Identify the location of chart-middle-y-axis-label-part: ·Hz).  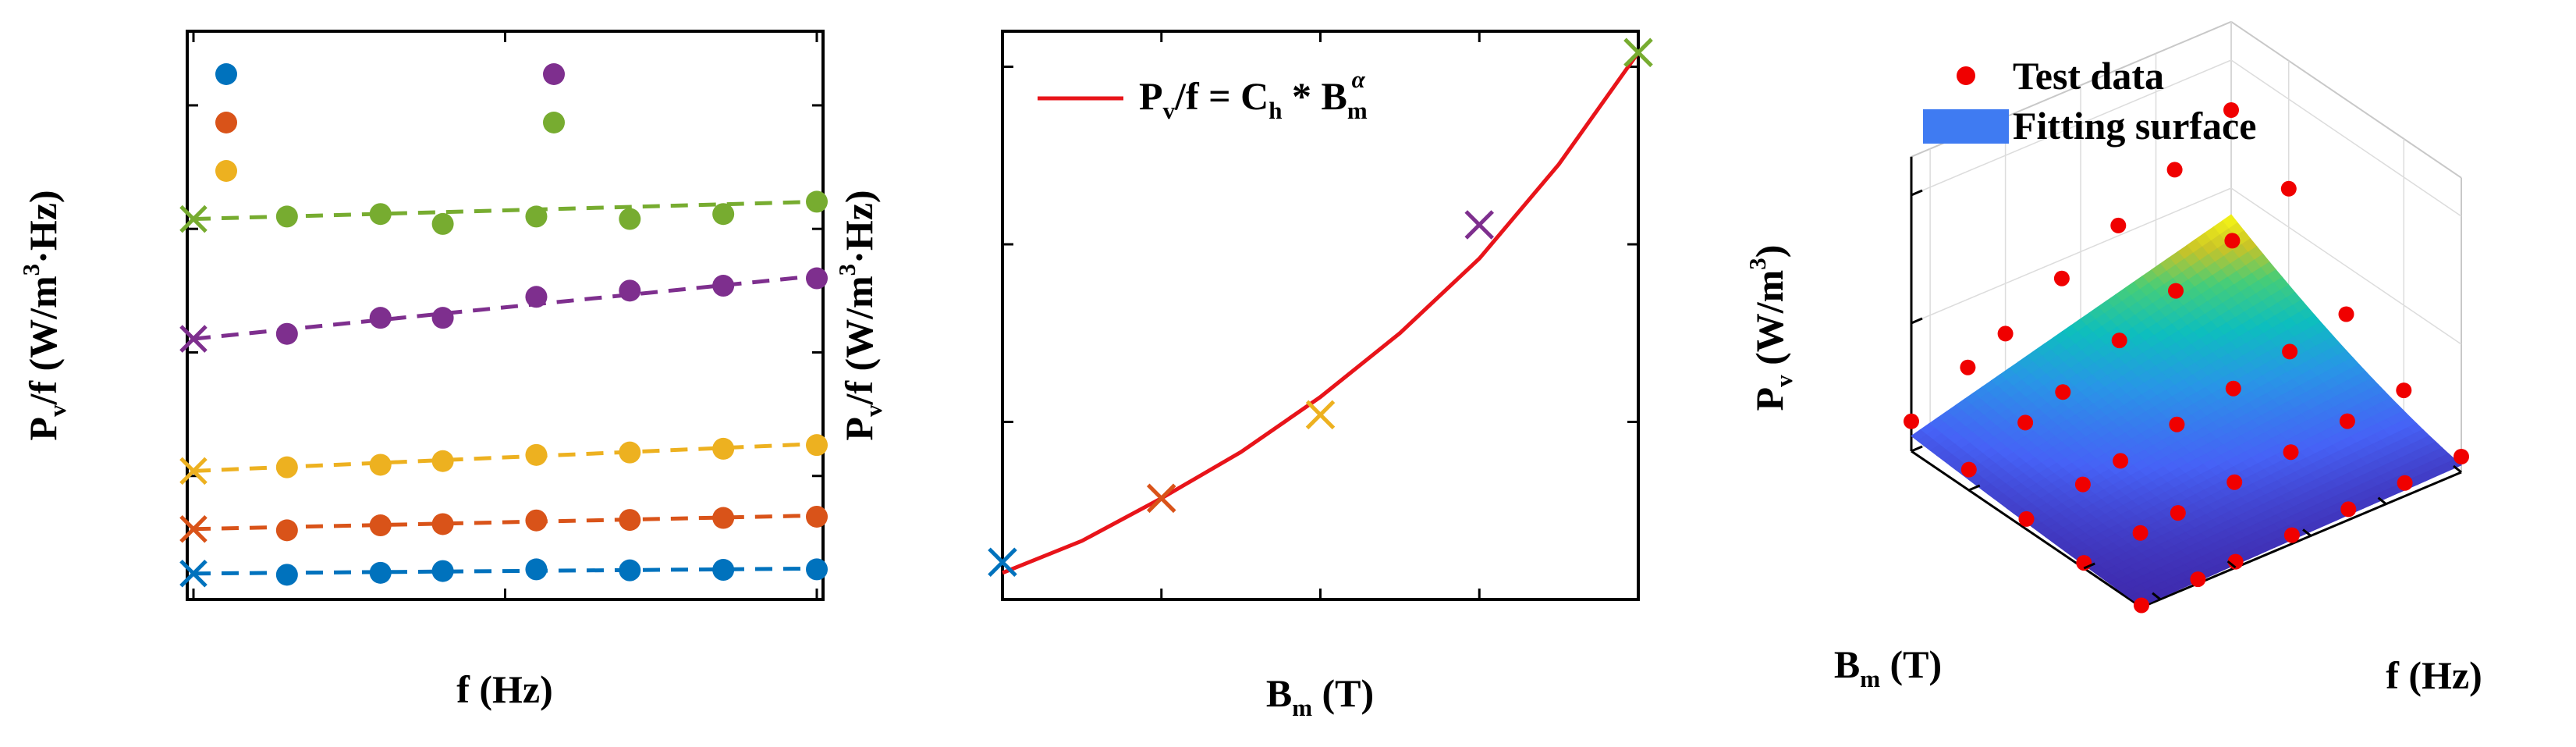
(859, 226).